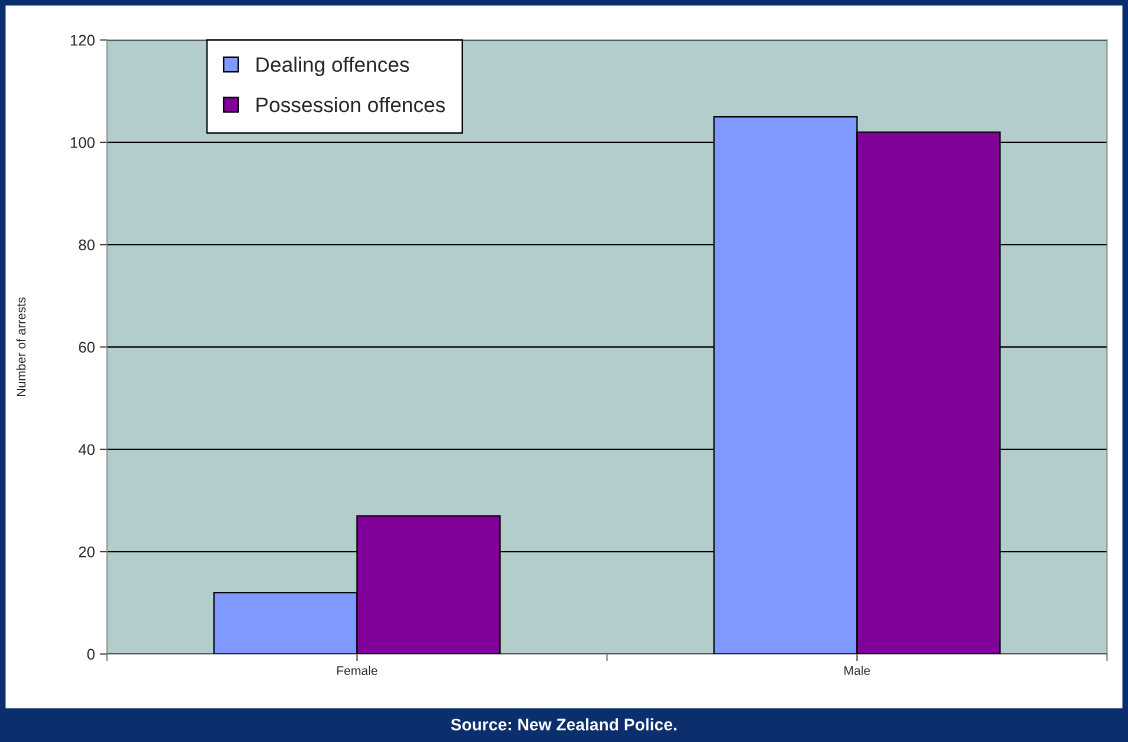 This screenshot has width=1128, height=742. What do you see at coordinates (350, 104) in the screenshot?
I see `legend-label: Possession offences` at bounding box center [350, 104].